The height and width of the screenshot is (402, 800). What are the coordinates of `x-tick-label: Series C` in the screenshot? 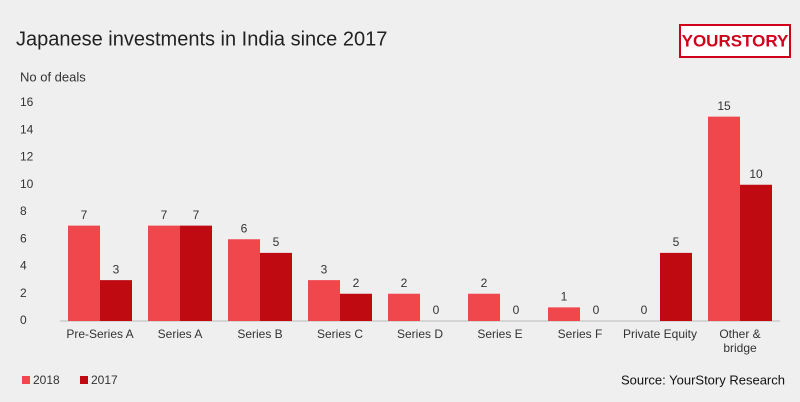 It's located at (339, 334).